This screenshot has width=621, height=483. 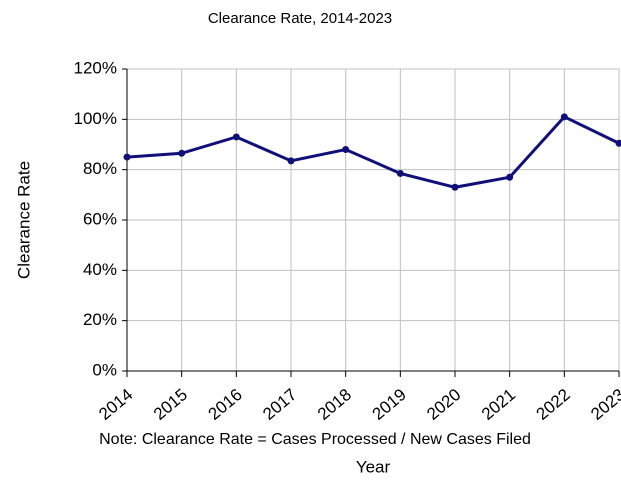 What do you see at coordinates (115, 404) in the screenshot?
I see `x-tick-label: 2014` at bounding box center [115, 404].